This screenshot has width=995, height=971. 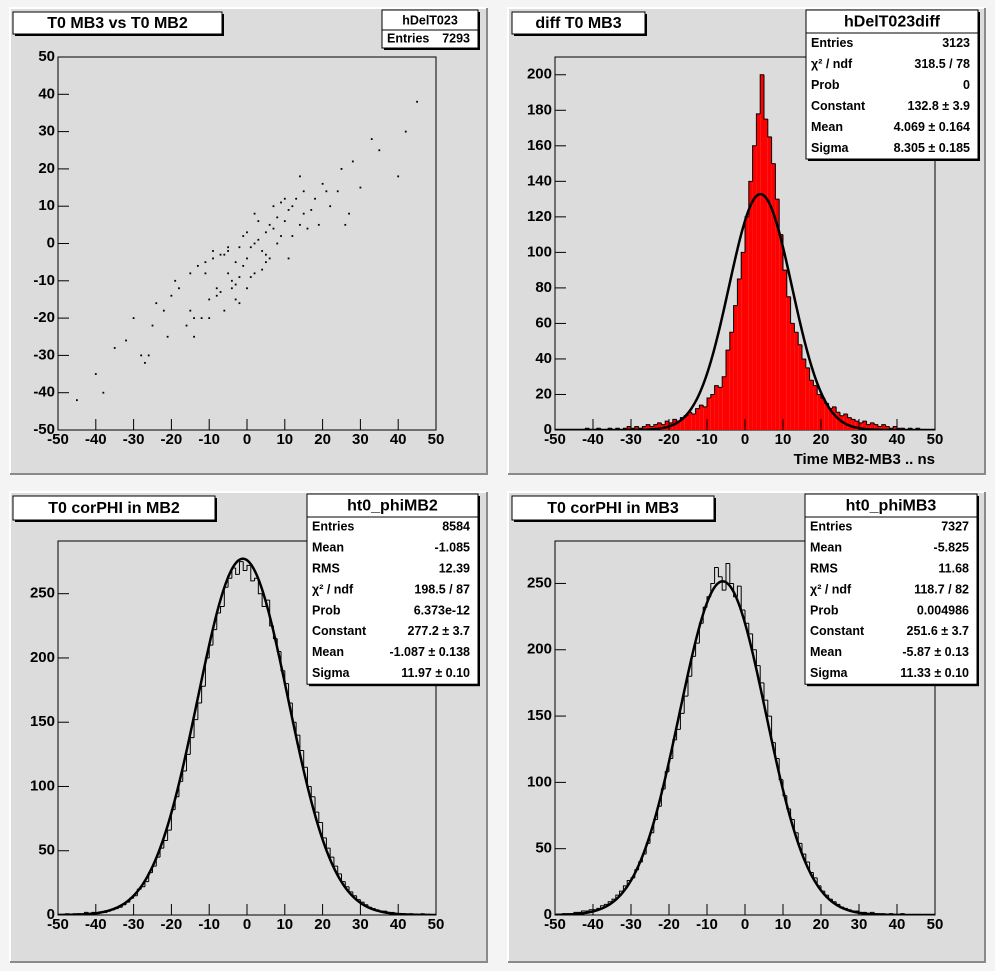 What do you see at coordinates (172, 439) in the screenshot?
I see `x-tick-label: -20` at bounding box center [172, 439].